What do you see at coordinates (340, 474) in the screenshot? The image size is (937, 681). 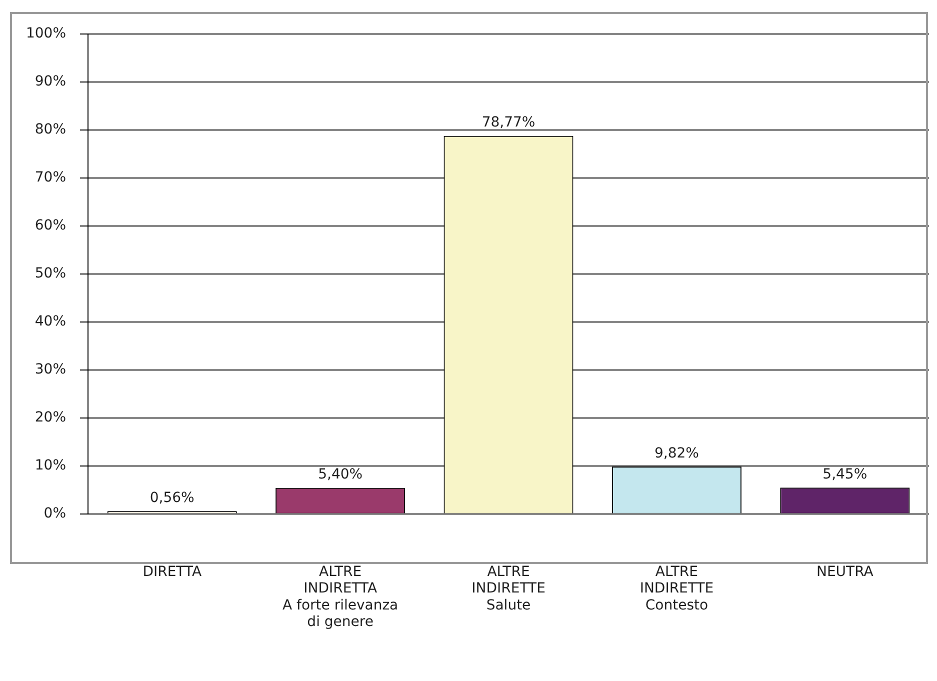 I see `data-label: 5,40%` at bounding box center [340, 474].